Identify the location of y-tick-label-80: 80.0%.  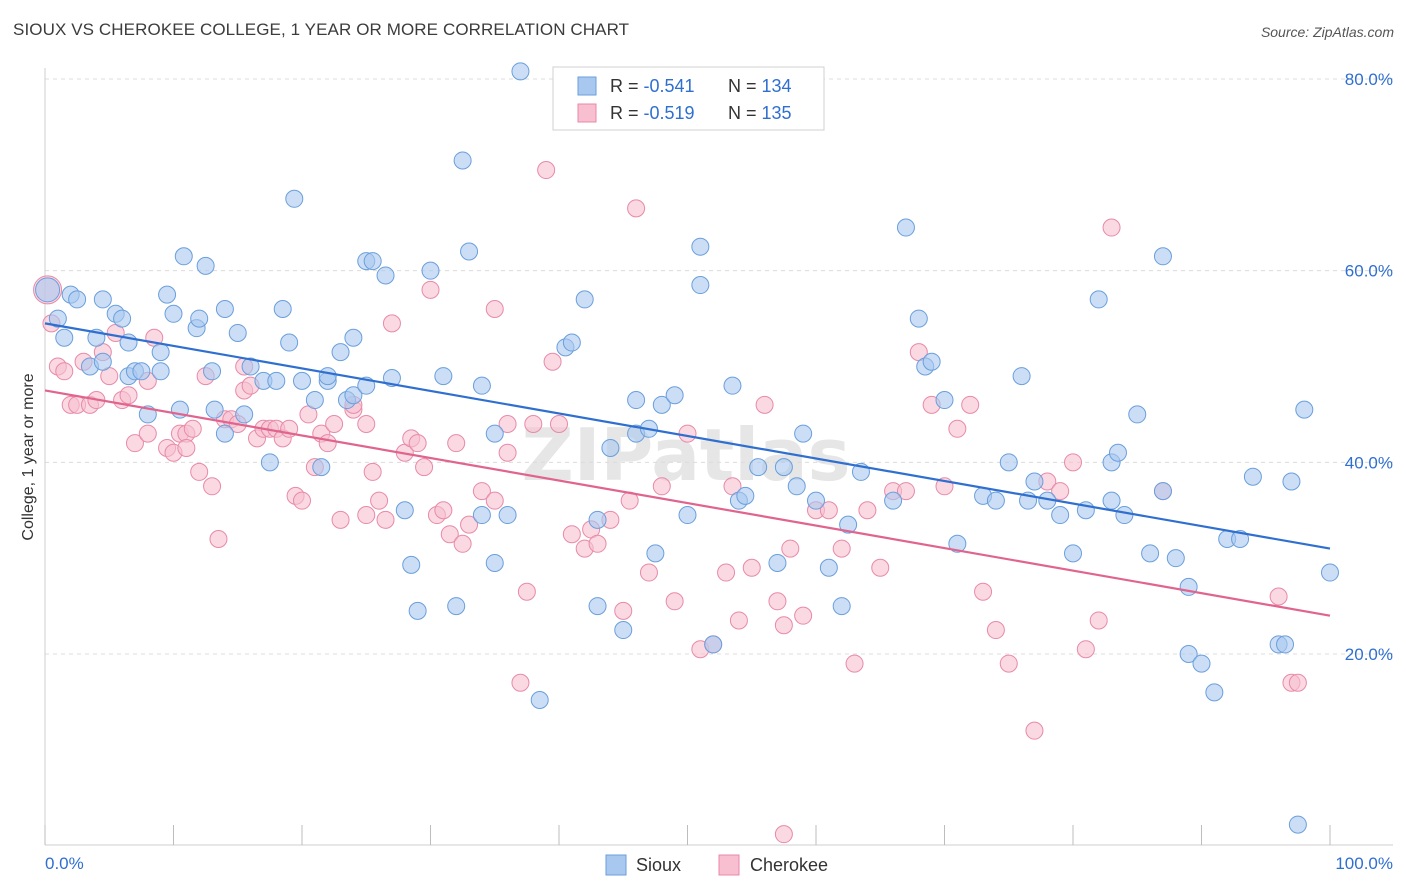
(1369, 79).